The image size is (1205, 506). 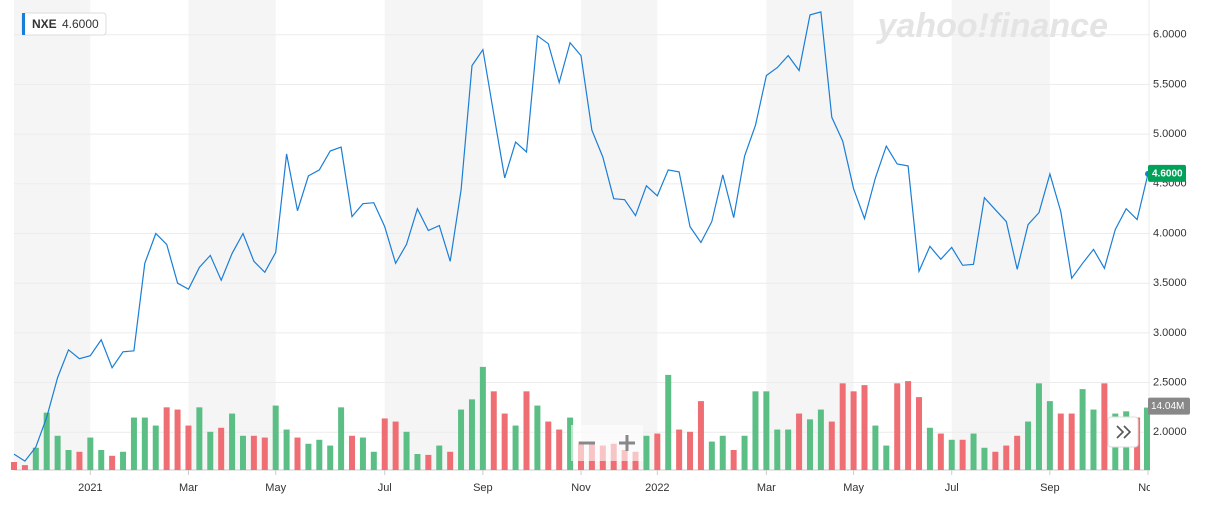 I want to click on scroll-button, so click(x=1123, y=432).